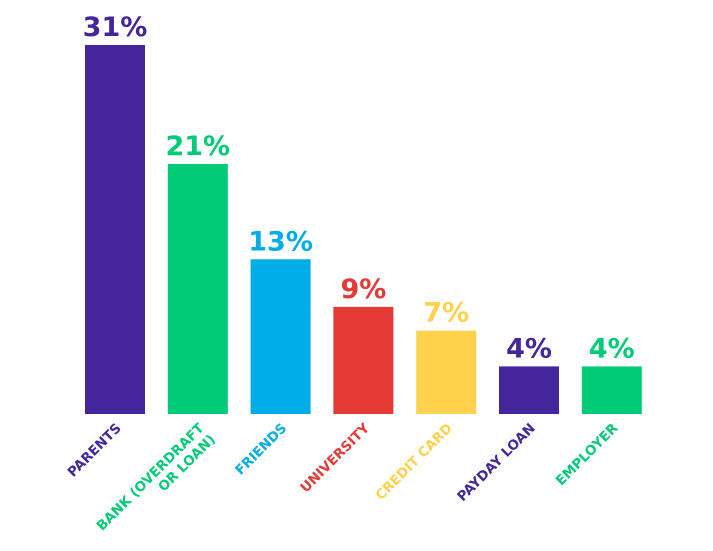  I want to click on value-label-5: 7%, so click(446, 313).